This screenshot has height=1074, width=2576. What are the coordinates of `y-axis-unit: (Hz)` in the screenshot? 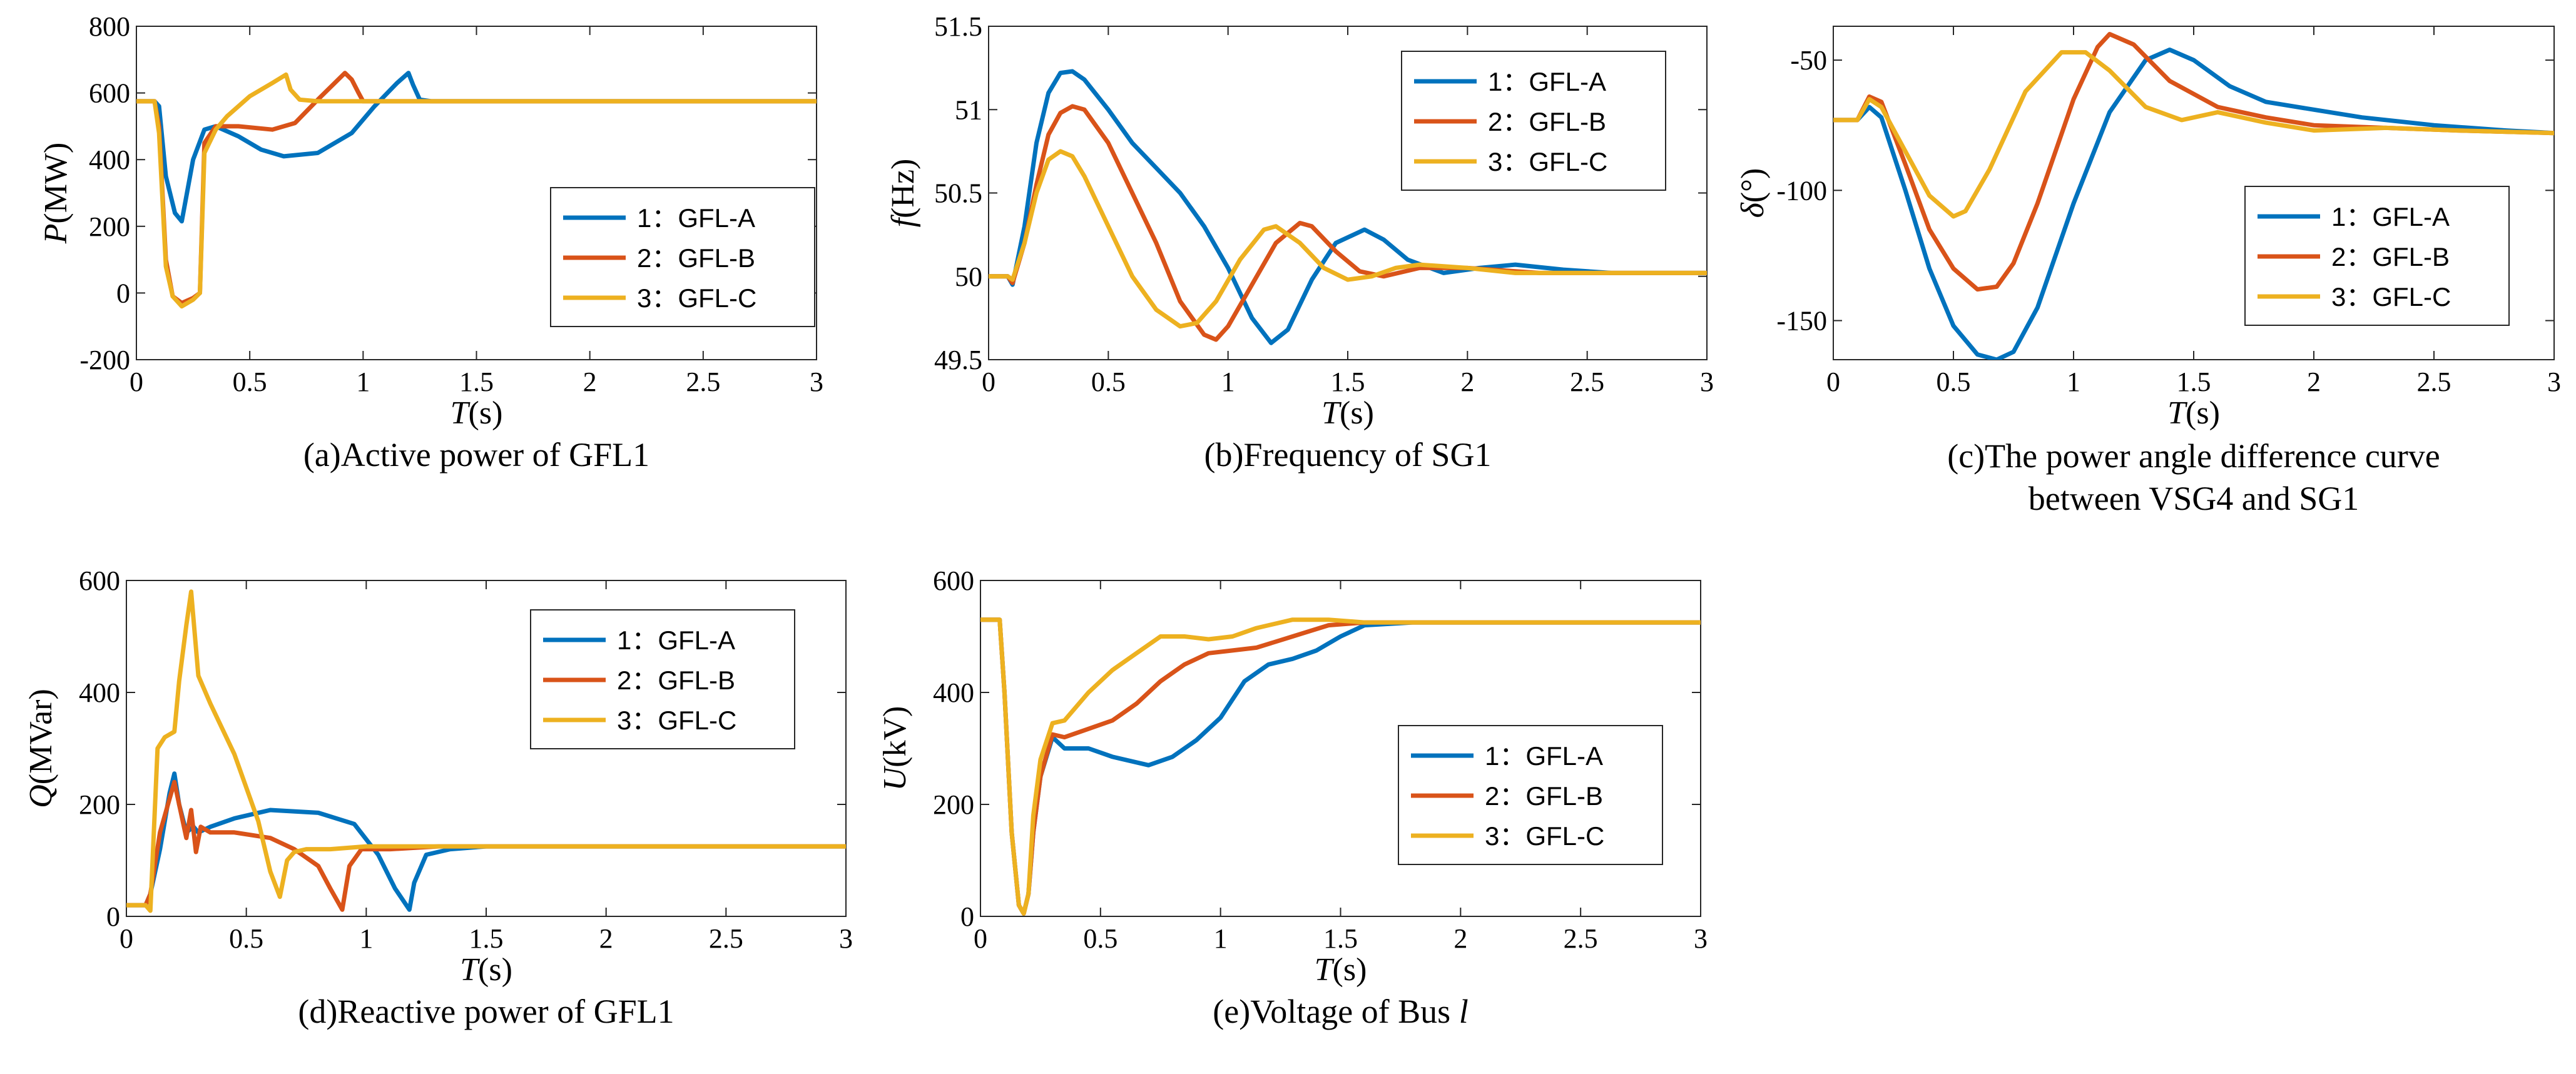 It's located at (903, 189).